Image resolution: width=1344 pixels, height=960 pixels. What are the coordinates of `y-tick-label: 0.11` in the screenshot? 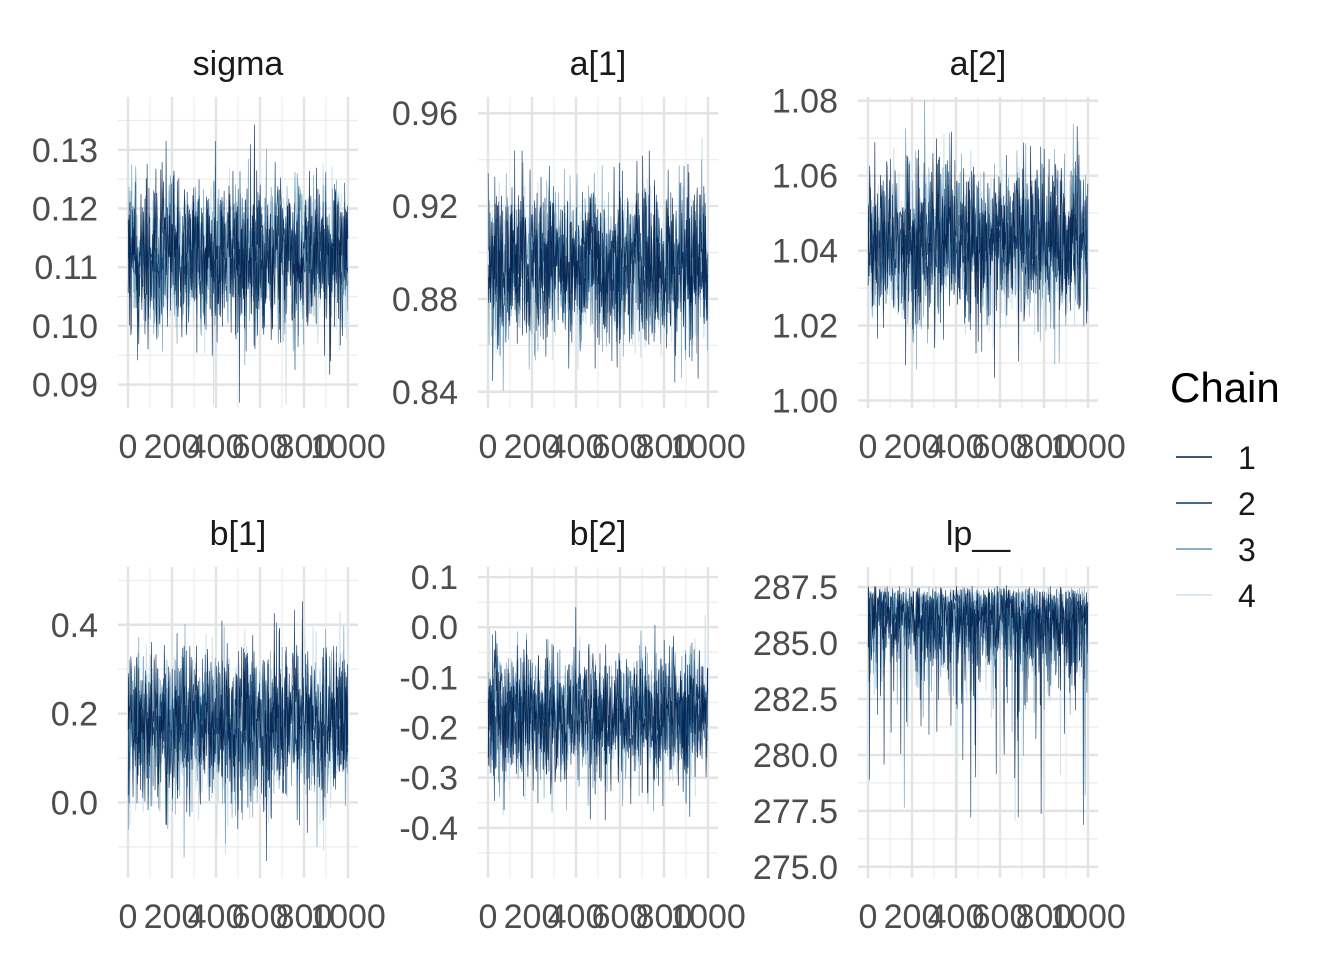 It's located at (66, 268).